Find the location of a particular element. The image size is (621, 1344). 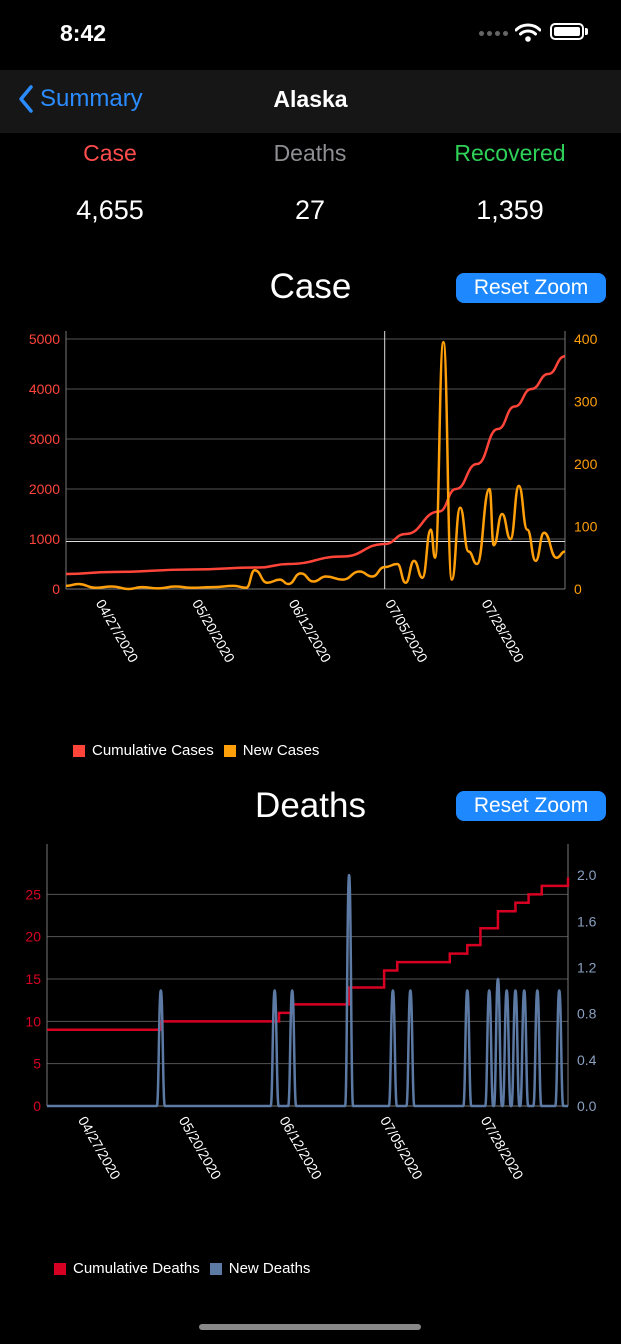

y2-tick-label: 1.2 is located at coordinates (587, 967).